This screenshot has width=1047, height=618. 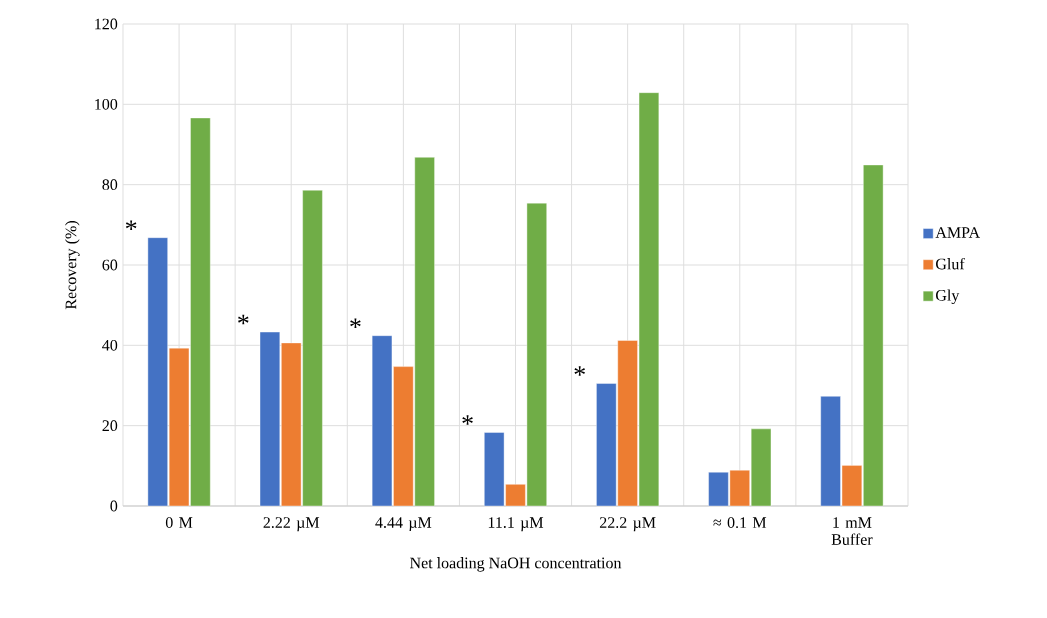 I want to click on x-tick-label: ≈ 0.1 M, so click(x=740, y=523).